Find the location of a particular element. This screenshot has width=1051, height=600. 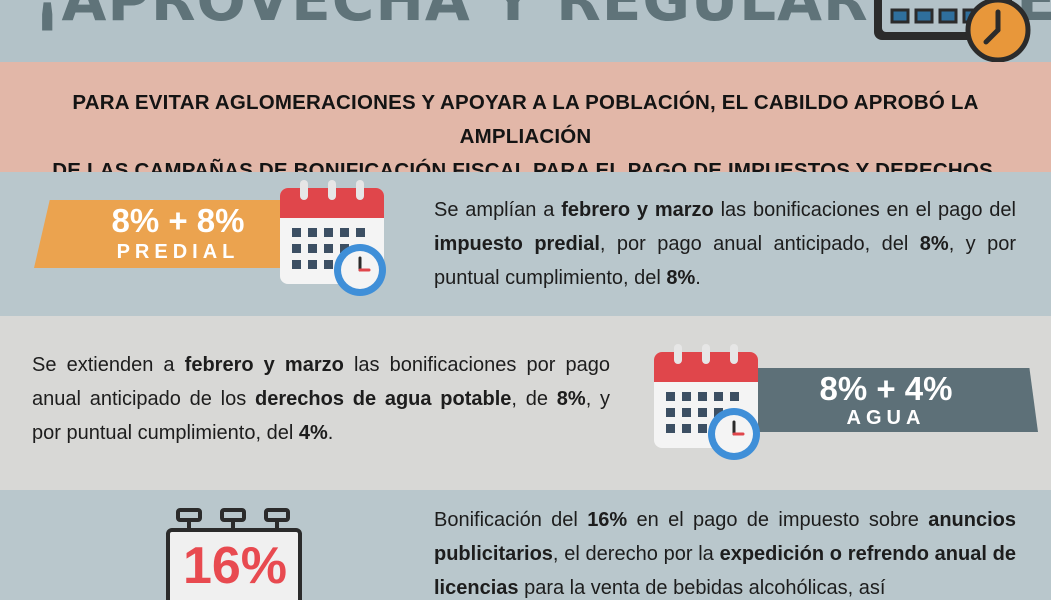

predial-ribbon is located at coordinates (165, 234).